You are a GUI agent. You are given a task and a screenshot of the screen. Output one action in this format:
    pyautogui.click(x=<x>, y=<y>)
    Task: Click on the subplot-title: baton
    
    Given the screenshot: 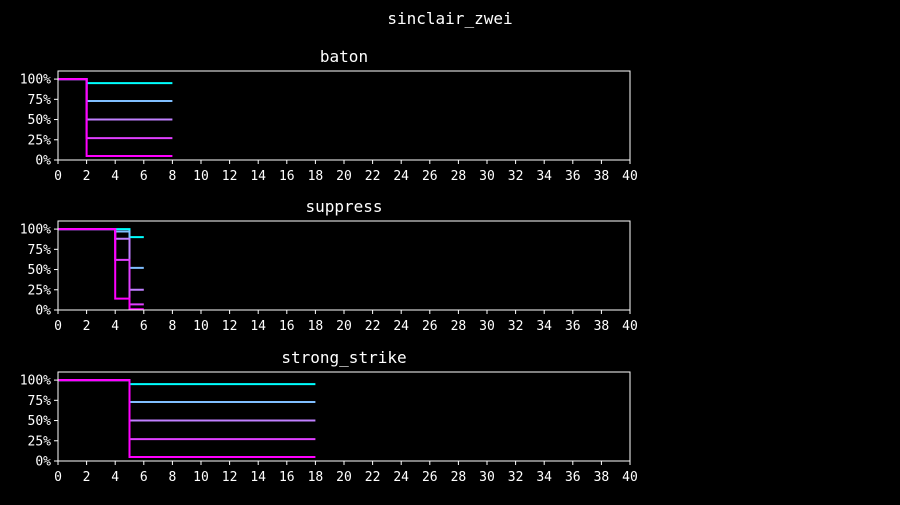 What is the action you would take?
    pyautogui.click(x=344, y=56)
    